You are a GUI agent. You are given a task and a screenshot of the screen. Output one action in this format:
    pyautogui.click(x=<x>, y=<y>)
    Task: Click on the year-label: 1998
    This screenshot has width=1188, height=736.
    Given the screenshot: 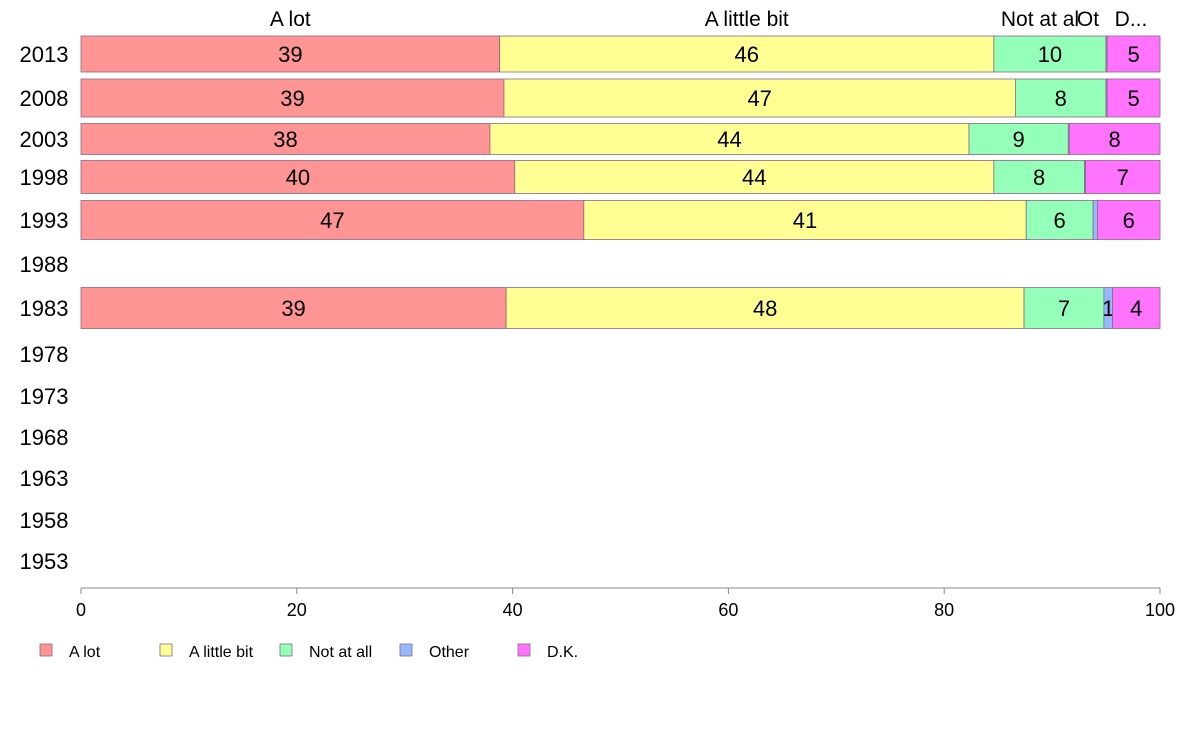 What is the action you would take?
    pyautogui.click(x=44, y=177)
    